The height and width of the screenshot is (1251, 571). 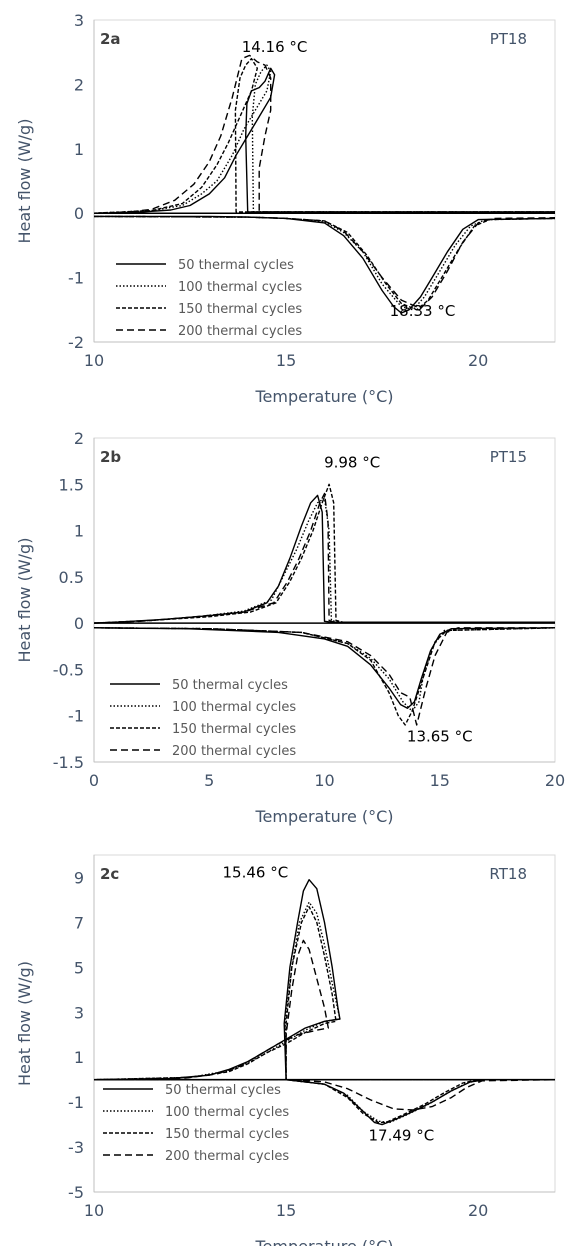 I want to click on y-tick-label: 5, so click(x=79, y=967).